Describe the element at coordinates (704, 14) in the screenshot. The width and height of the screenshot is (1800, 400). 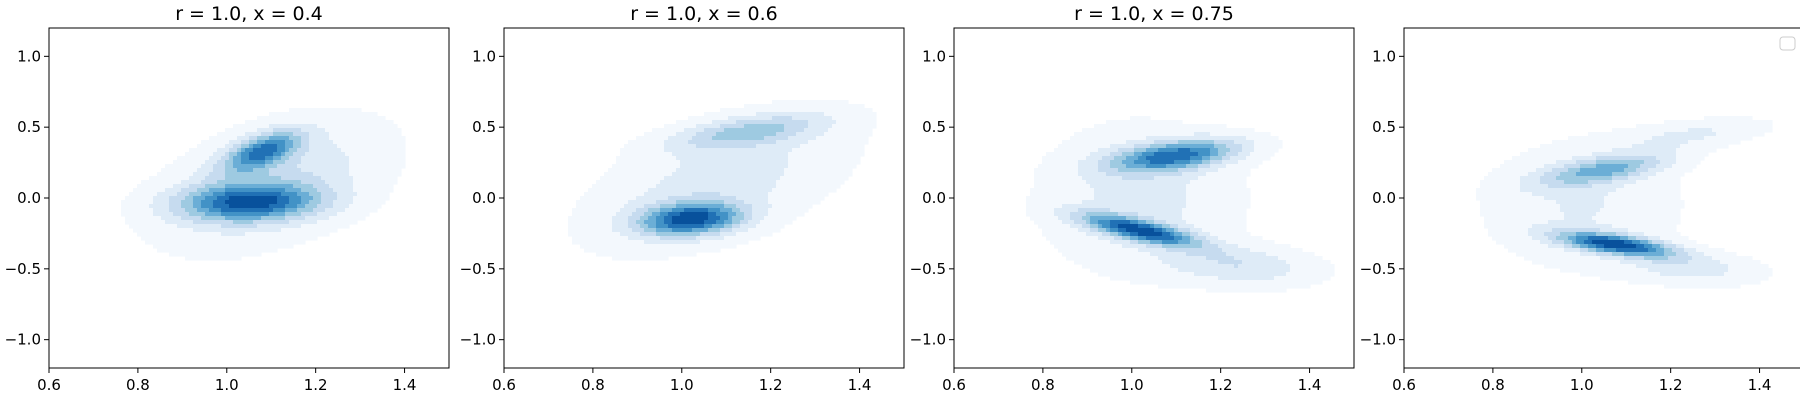
I see `chart-title: r = 1.0, x = 0.6` at that location.